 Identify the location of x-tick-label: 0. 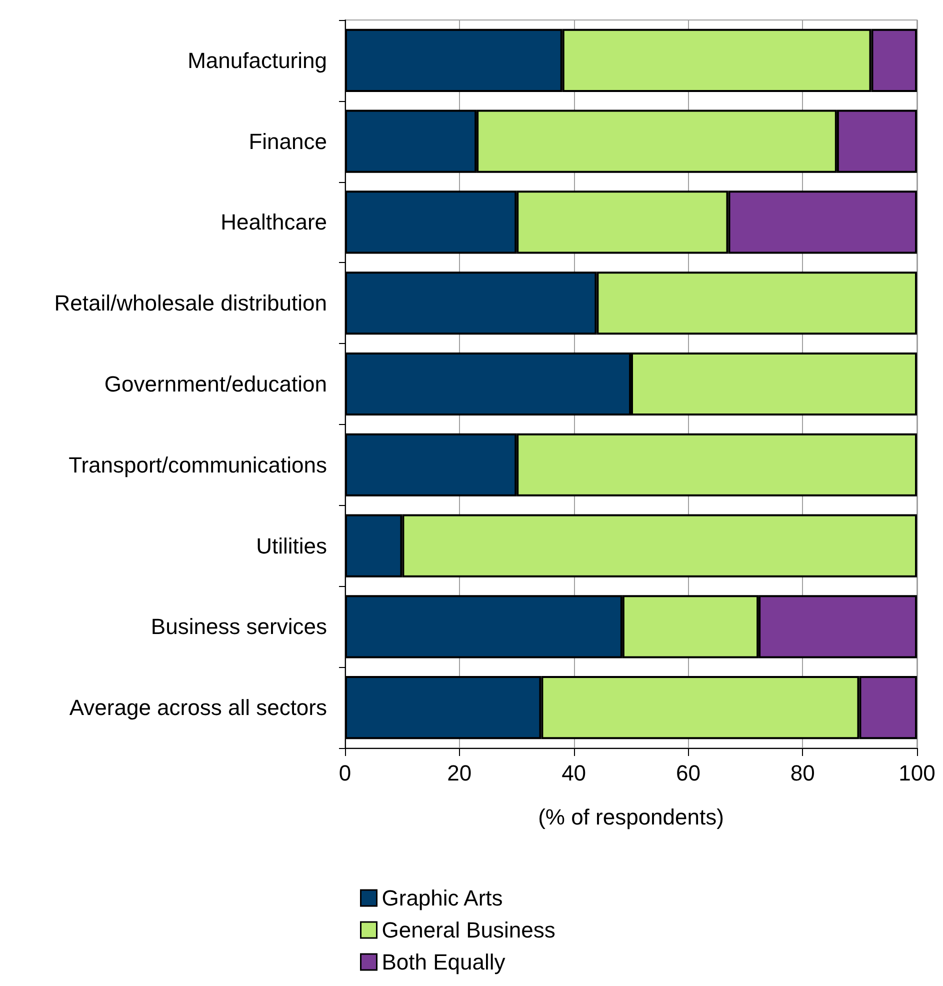
(345, 773).